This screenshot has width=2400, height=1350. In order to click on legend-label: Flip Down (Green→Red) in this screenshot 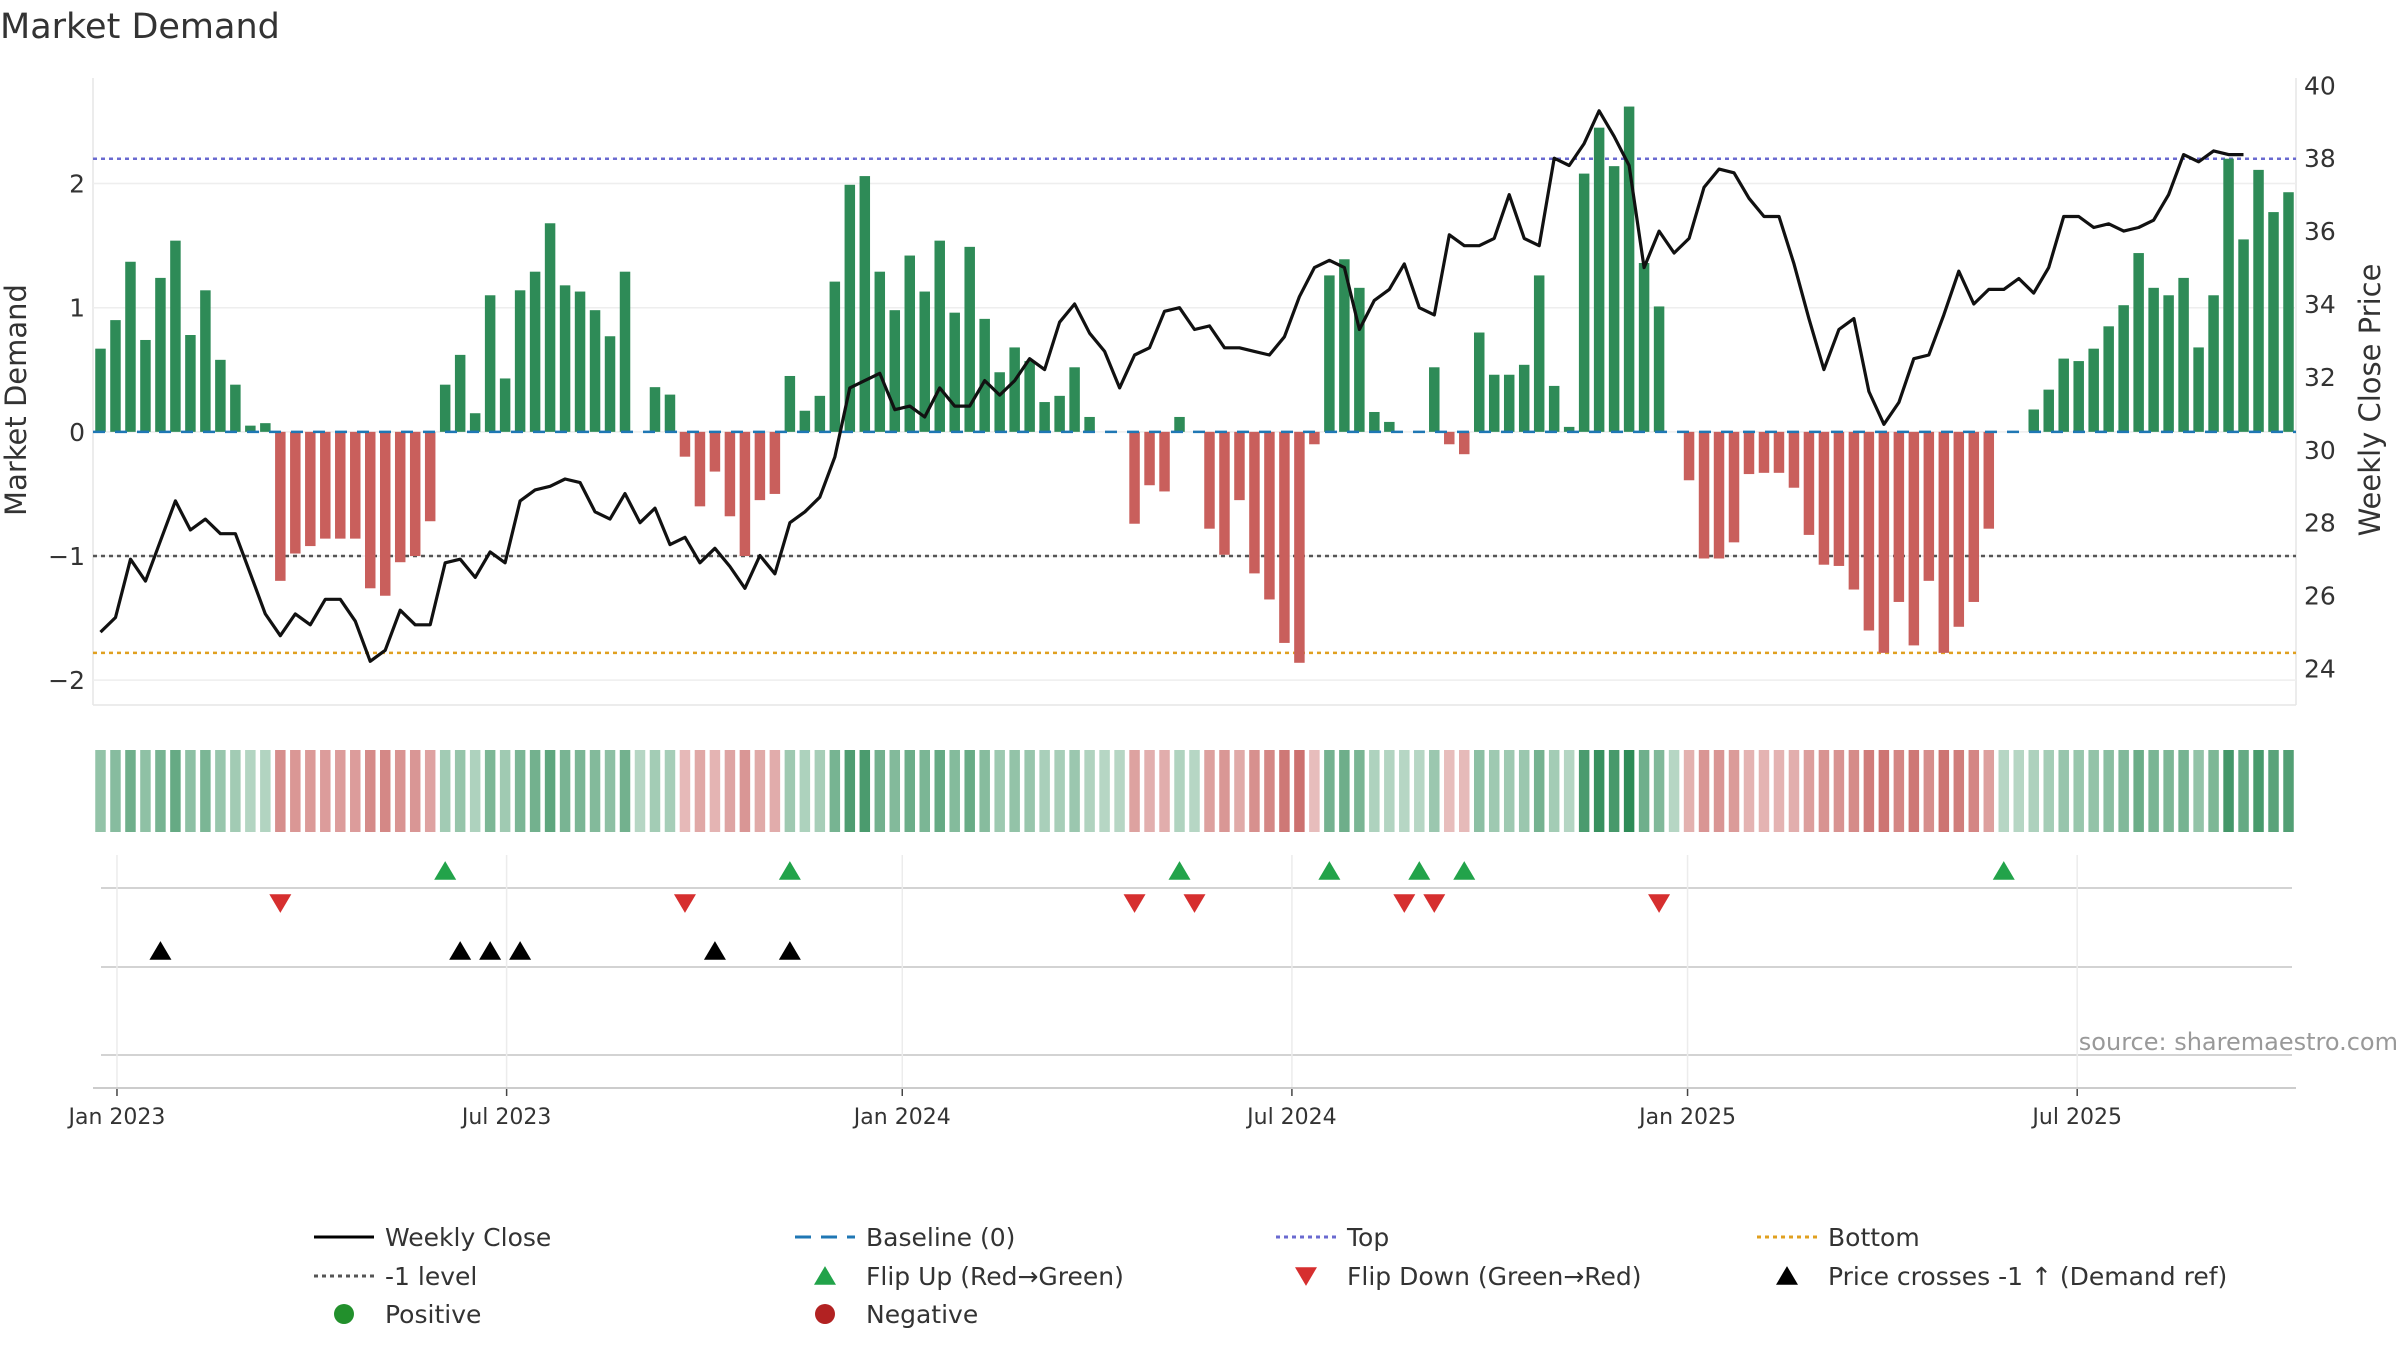, I will do `click(1494, 1276)`.